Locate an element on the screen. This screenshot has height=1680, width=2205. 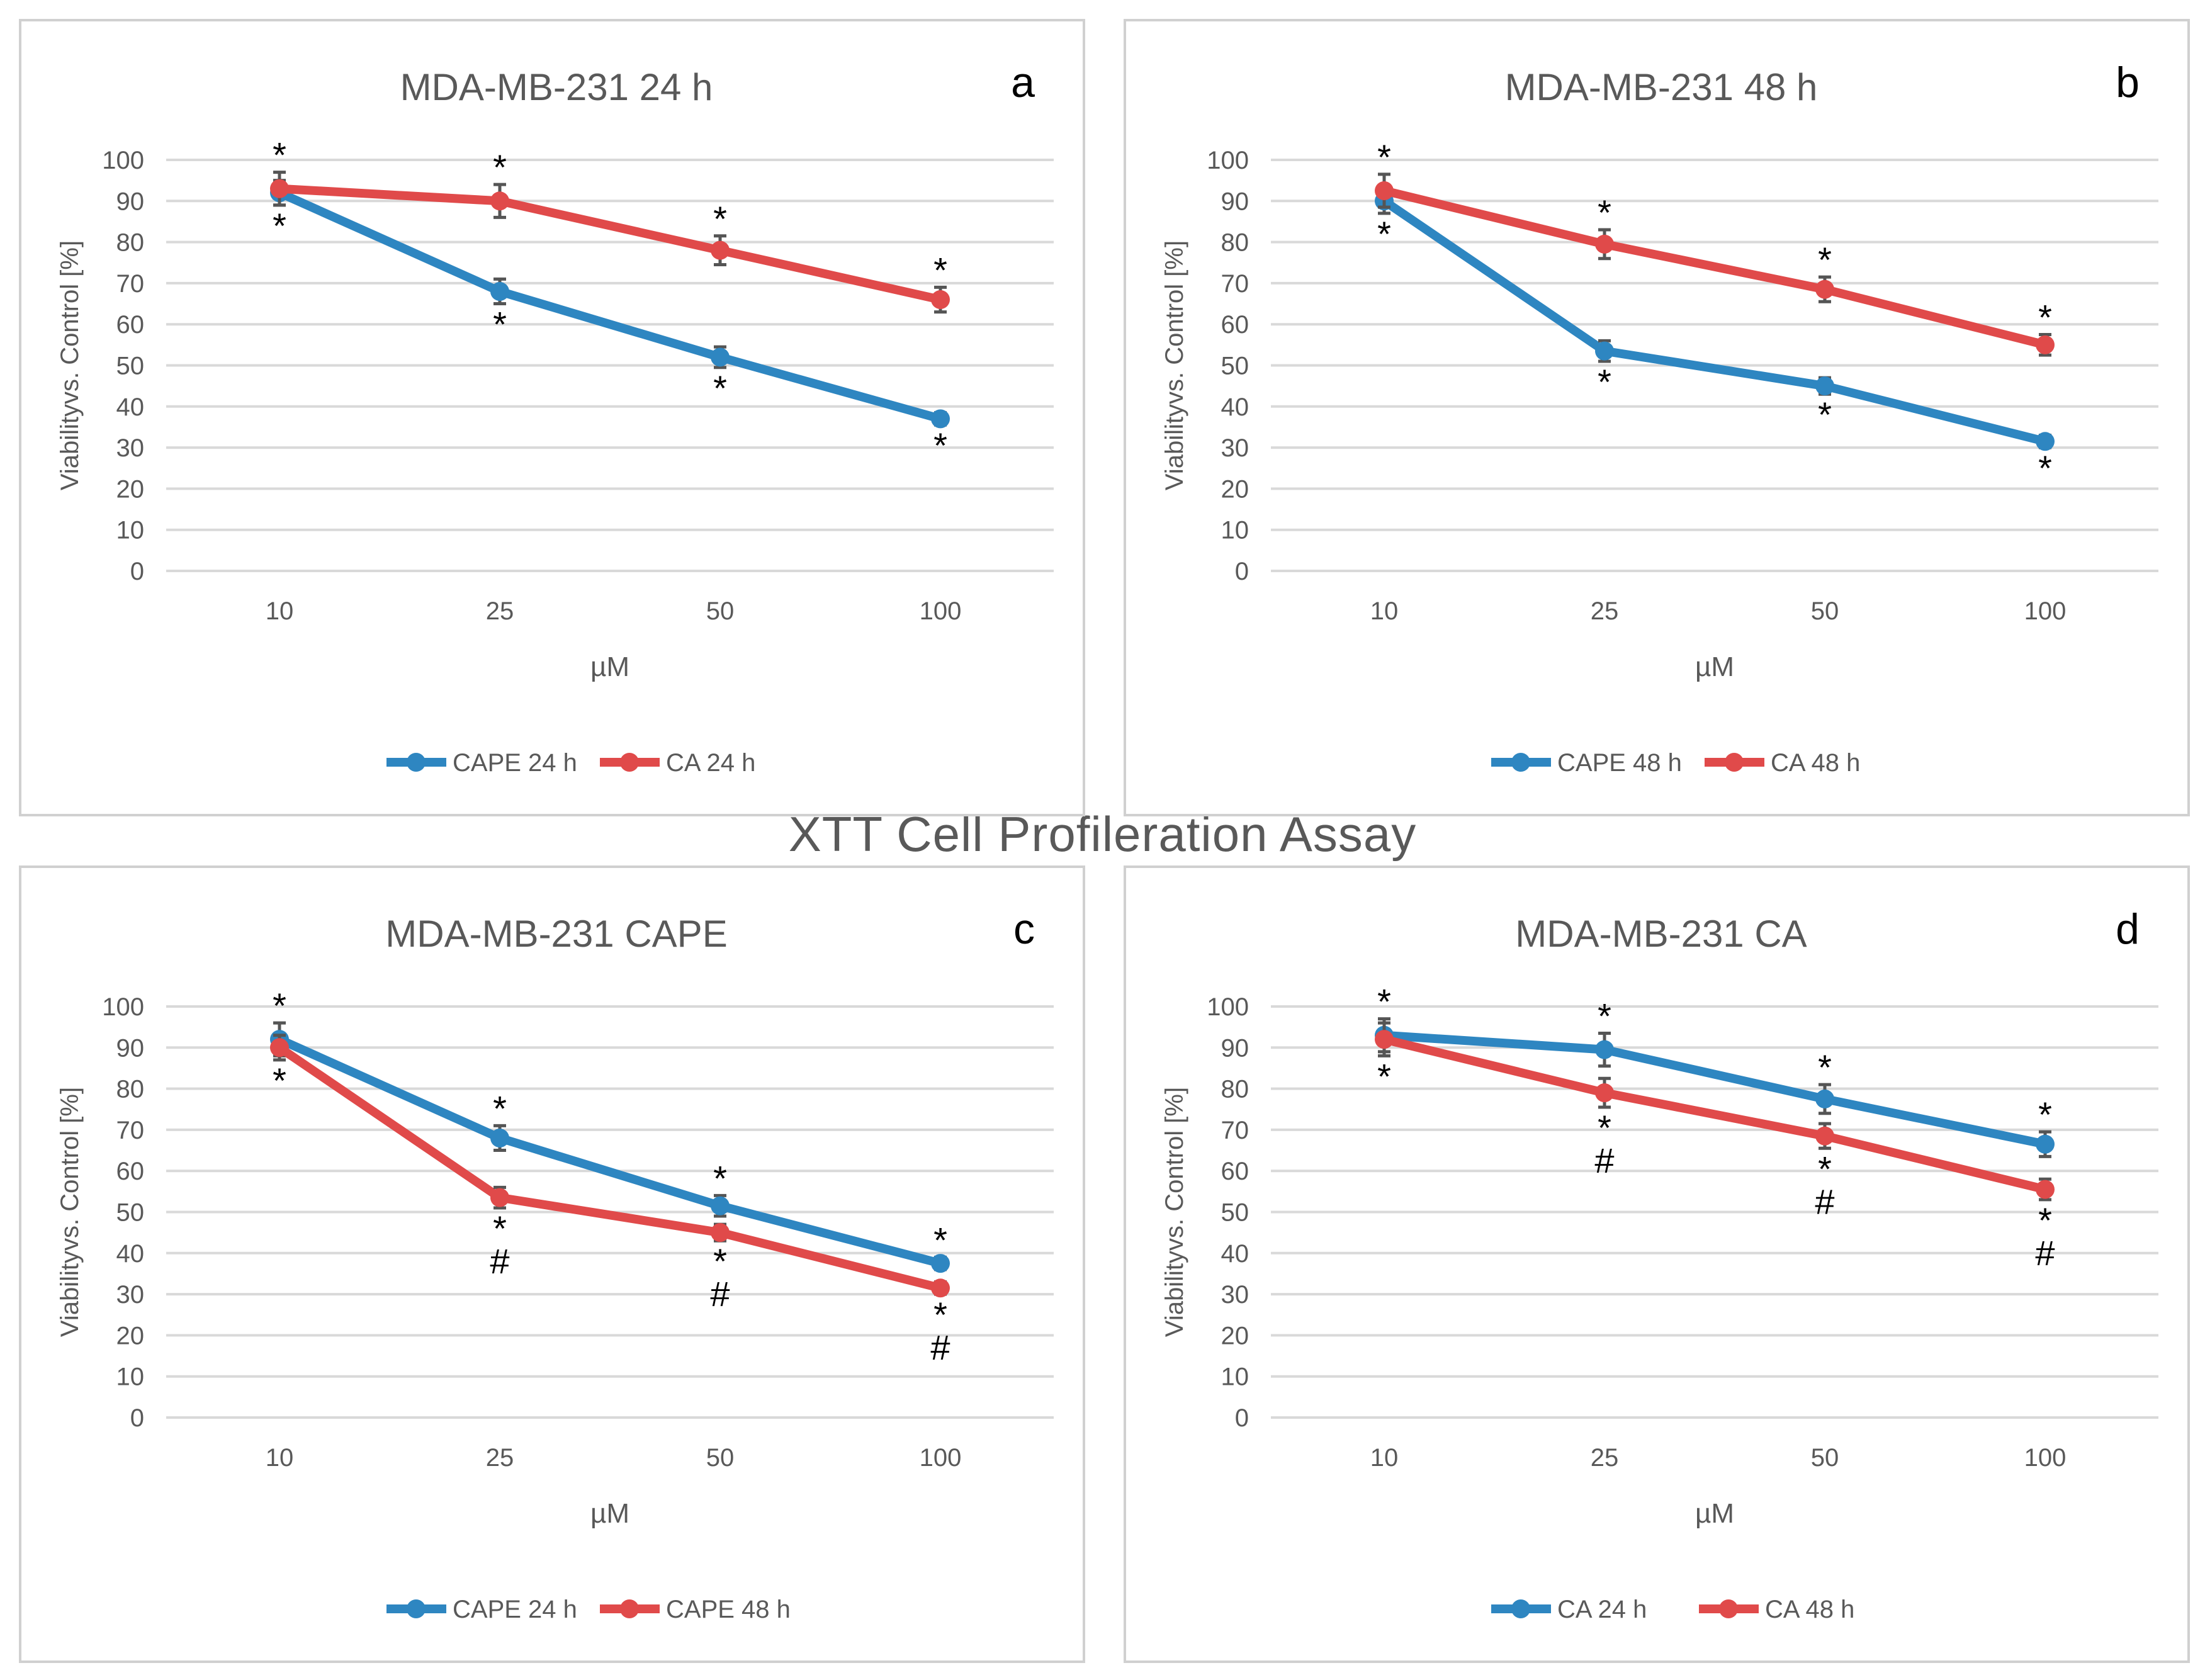
legend-label: CAPE 24 h is located at coordinates (515, 763).